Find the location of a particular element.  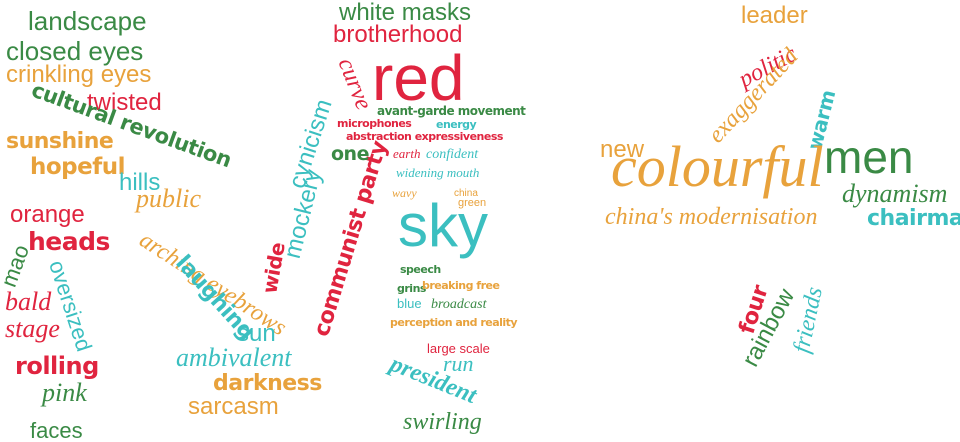

word-blue: blue is located at coordinates (409, 303).